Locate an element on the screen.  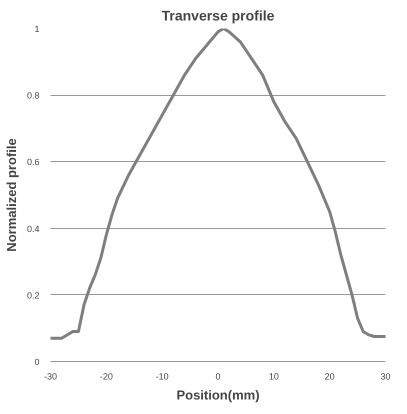
chart-title: Tranverse profile is located at coordinates (218, 16).